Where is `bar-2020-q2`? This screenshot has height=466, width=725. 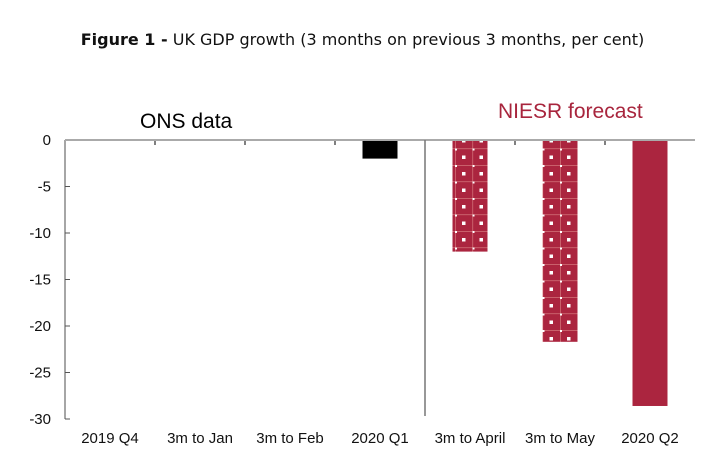 bar-2020-q2 is located at coordinates (650, 273).